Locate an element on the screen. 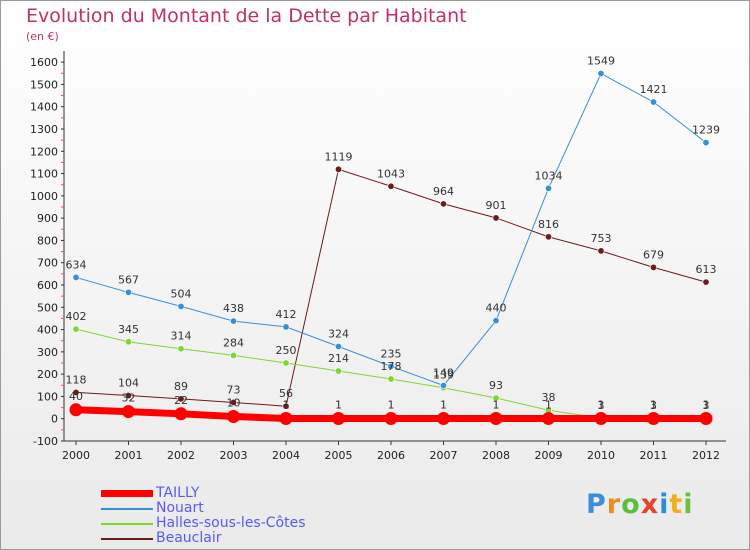  x-tick-label: 2005 is located at coordinates (339, 455).